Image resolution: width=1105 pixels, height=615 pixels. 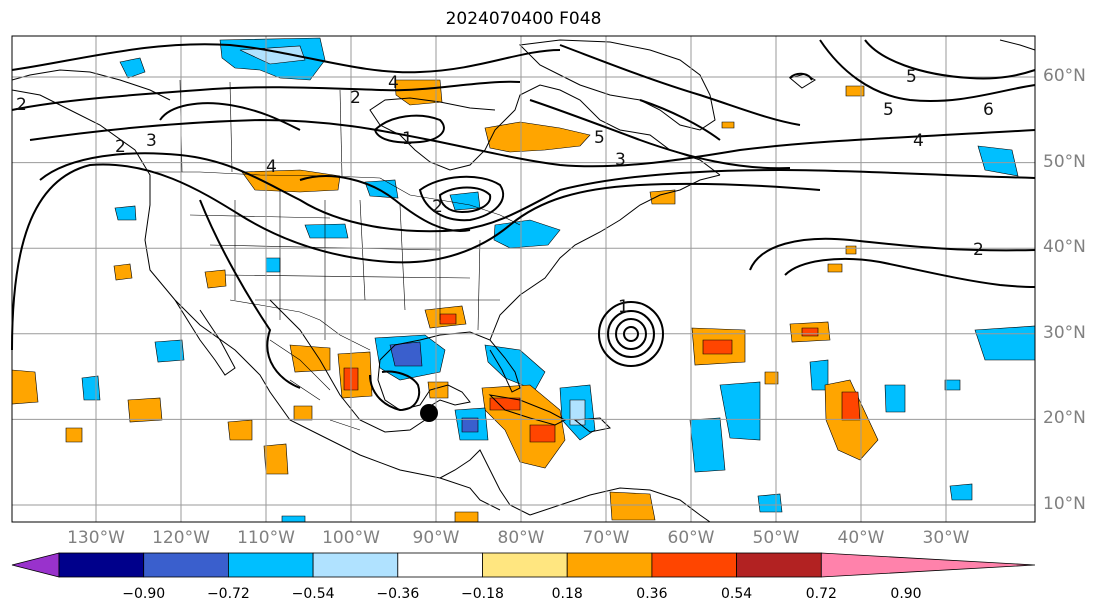 I want to click on shade-cyan-plains, so click(x=326, y=231).